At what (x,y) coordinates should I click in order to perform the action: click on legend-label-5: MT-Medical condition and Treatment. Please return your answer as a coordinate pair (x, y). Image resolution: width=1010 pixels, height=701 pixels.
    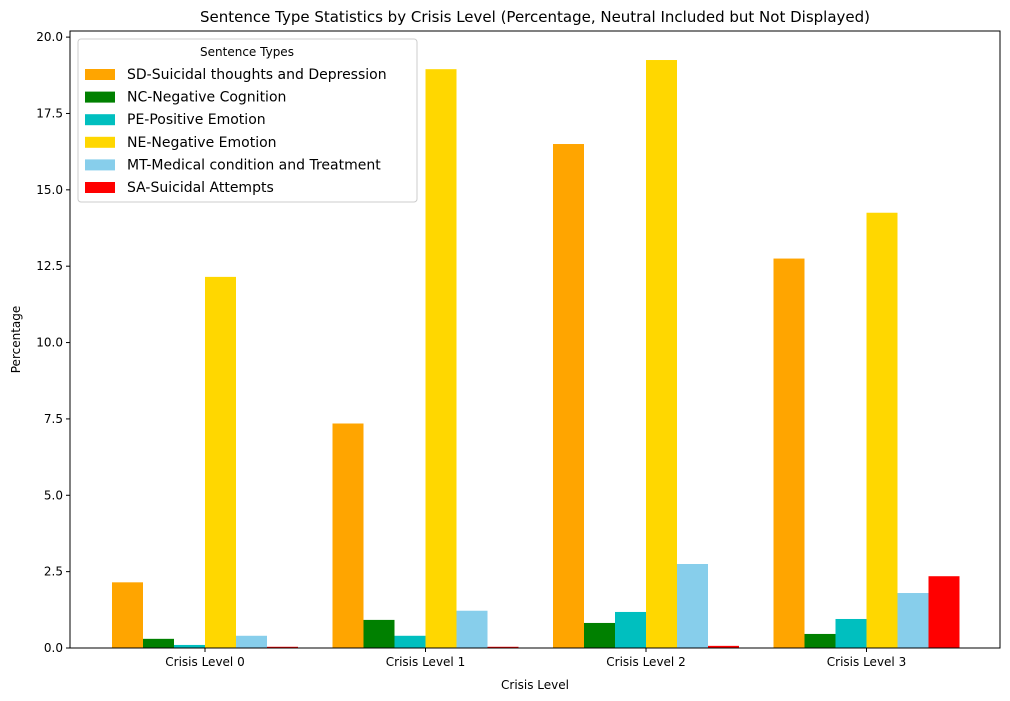
    Looking at the image, I should click on (254, 165).